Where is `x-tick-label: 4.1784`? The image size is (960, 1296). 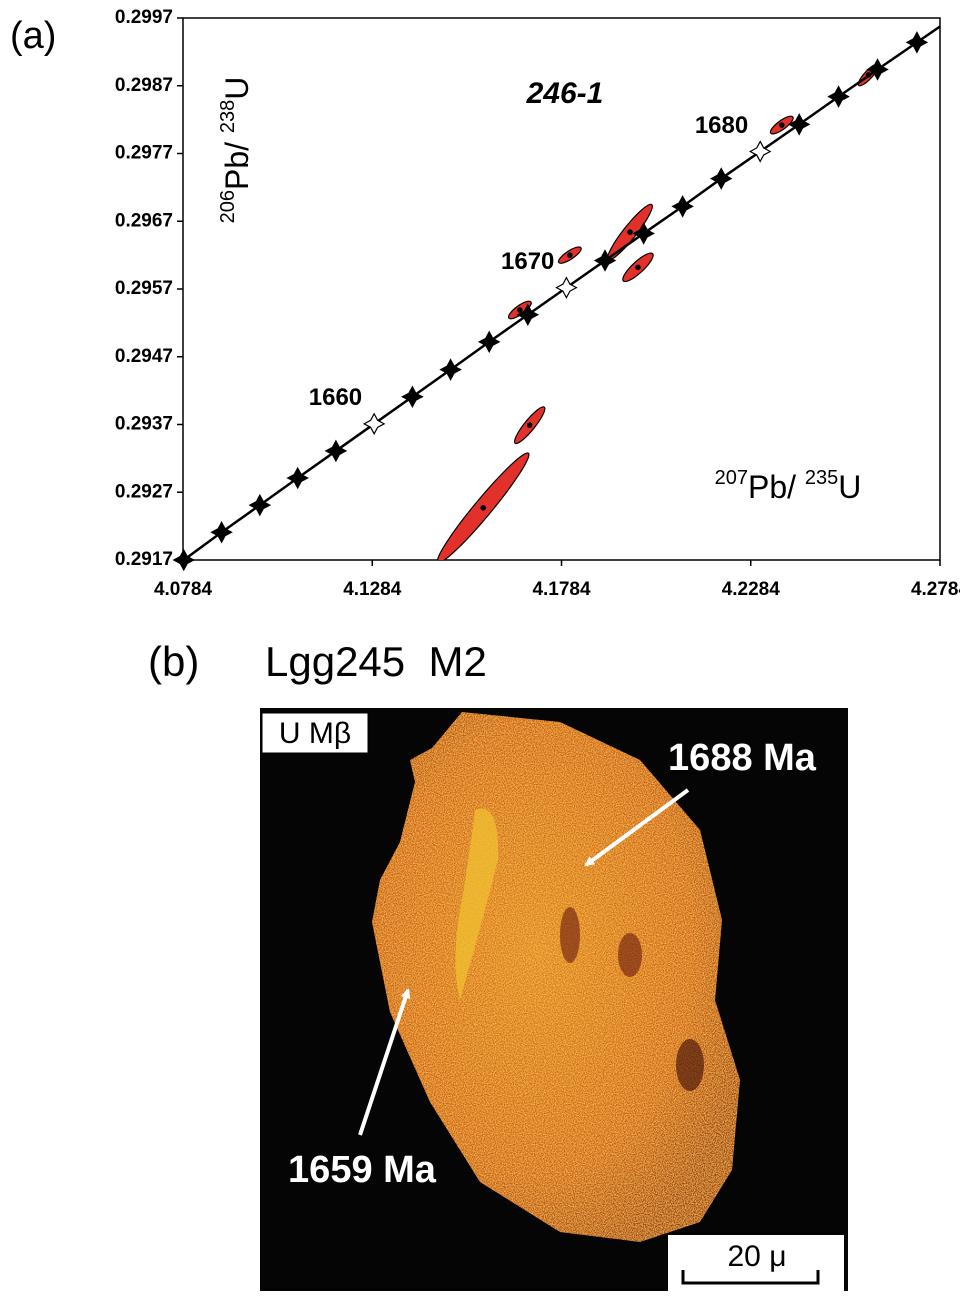
x-tick-label: 4.1784 is located at coordinates (561, 589).